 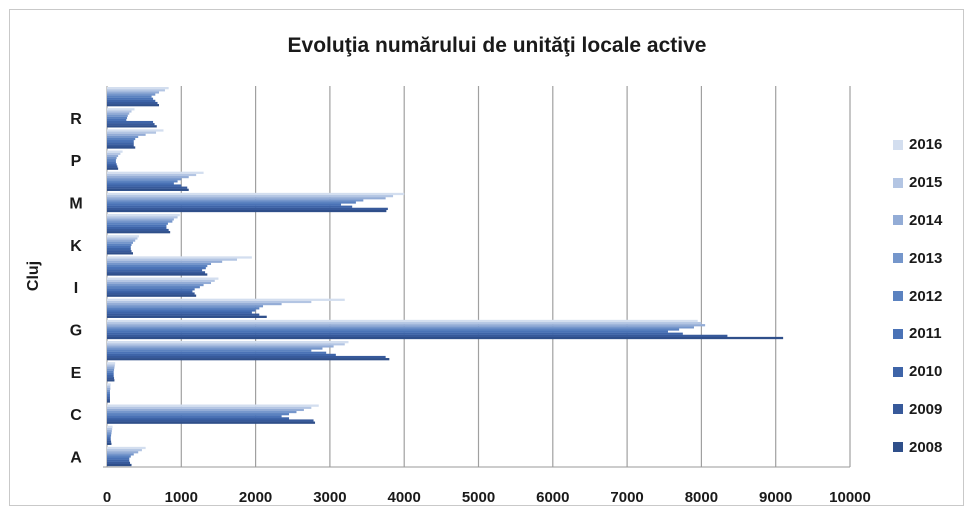 I want to click on bar-i-2011, so click(x=151, y=289).